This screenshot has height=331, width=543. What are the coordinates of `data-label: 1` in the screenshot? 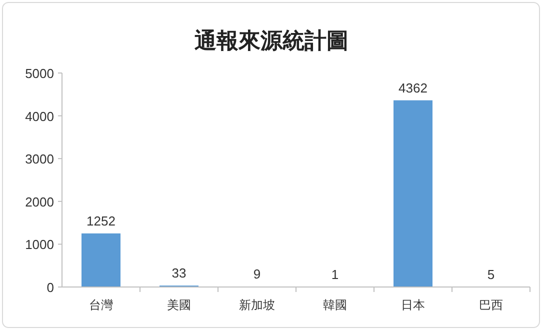 It's located at (335, 274).